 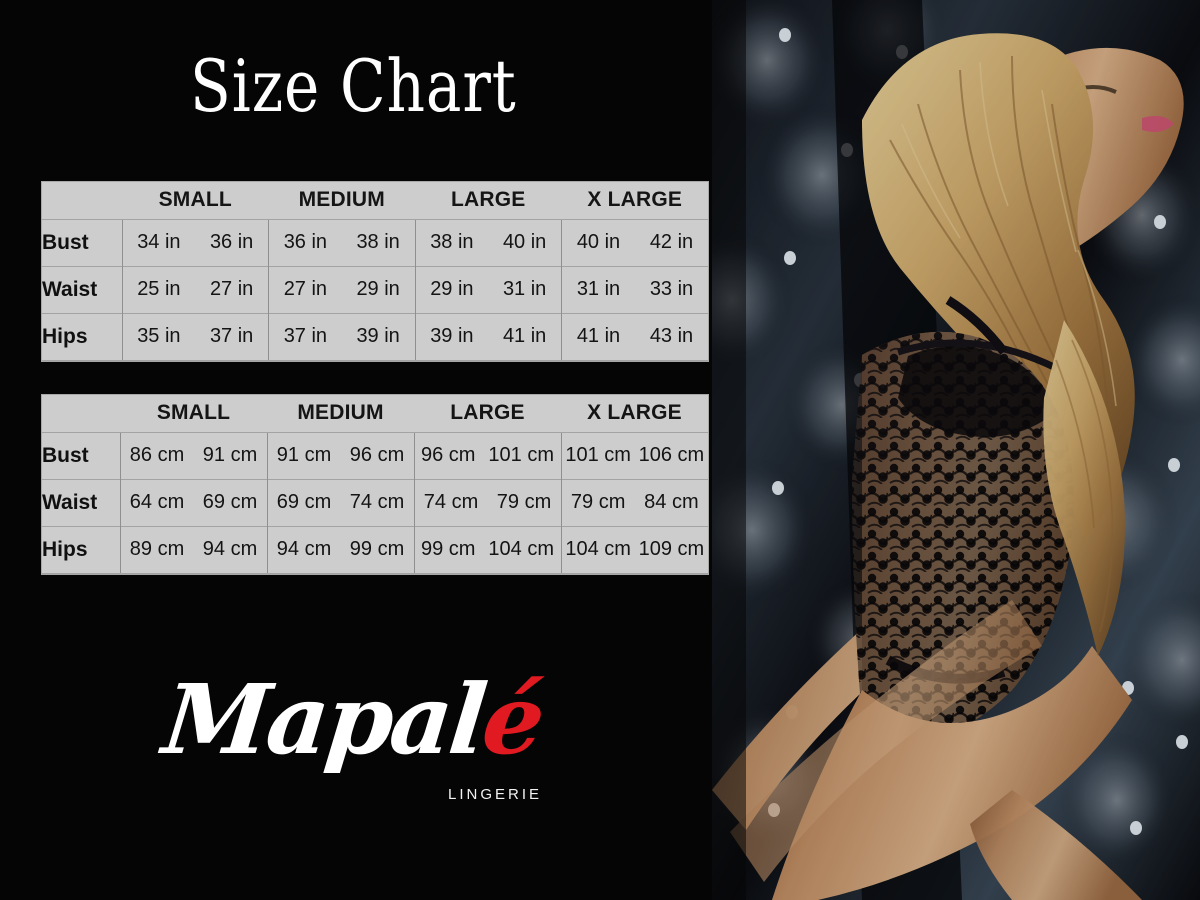 I want to click on value-min: 27 in, so click(x=305, y=289).